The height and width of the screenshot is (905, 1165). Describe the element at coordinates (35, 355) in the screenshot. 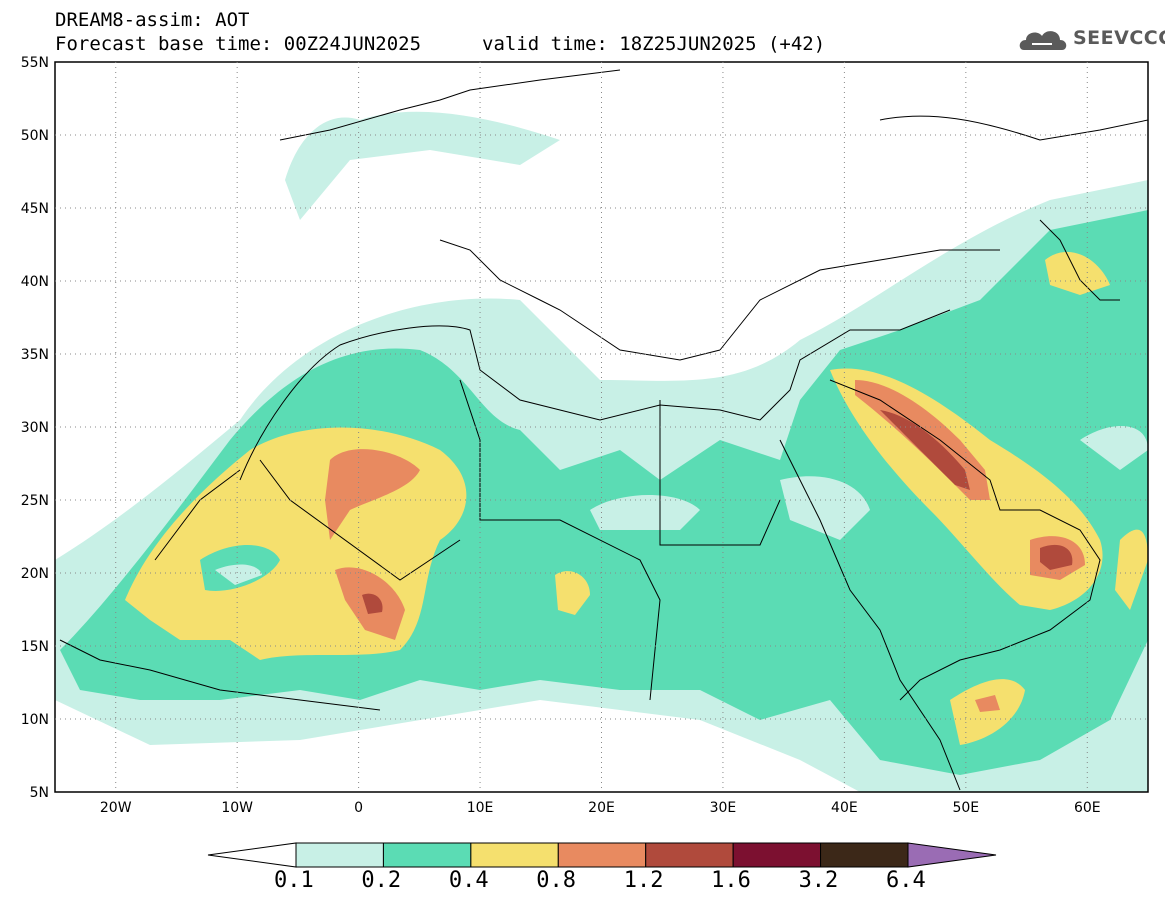

I see `lat-label: 35N` at that location.